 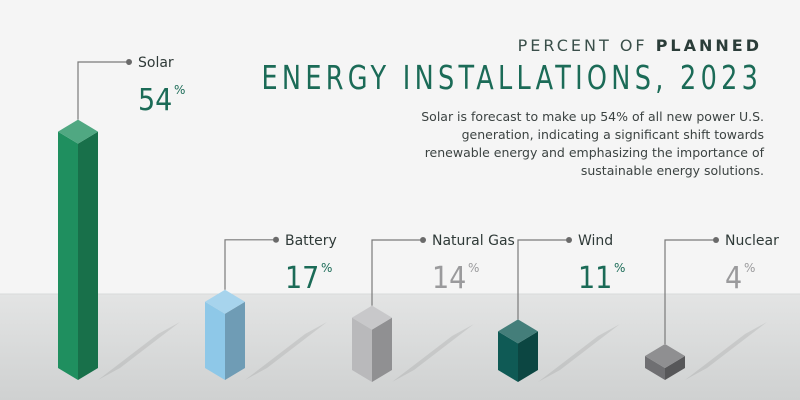 I want to click on bar-wind: Wind 11%, so click(x=561, y=307).